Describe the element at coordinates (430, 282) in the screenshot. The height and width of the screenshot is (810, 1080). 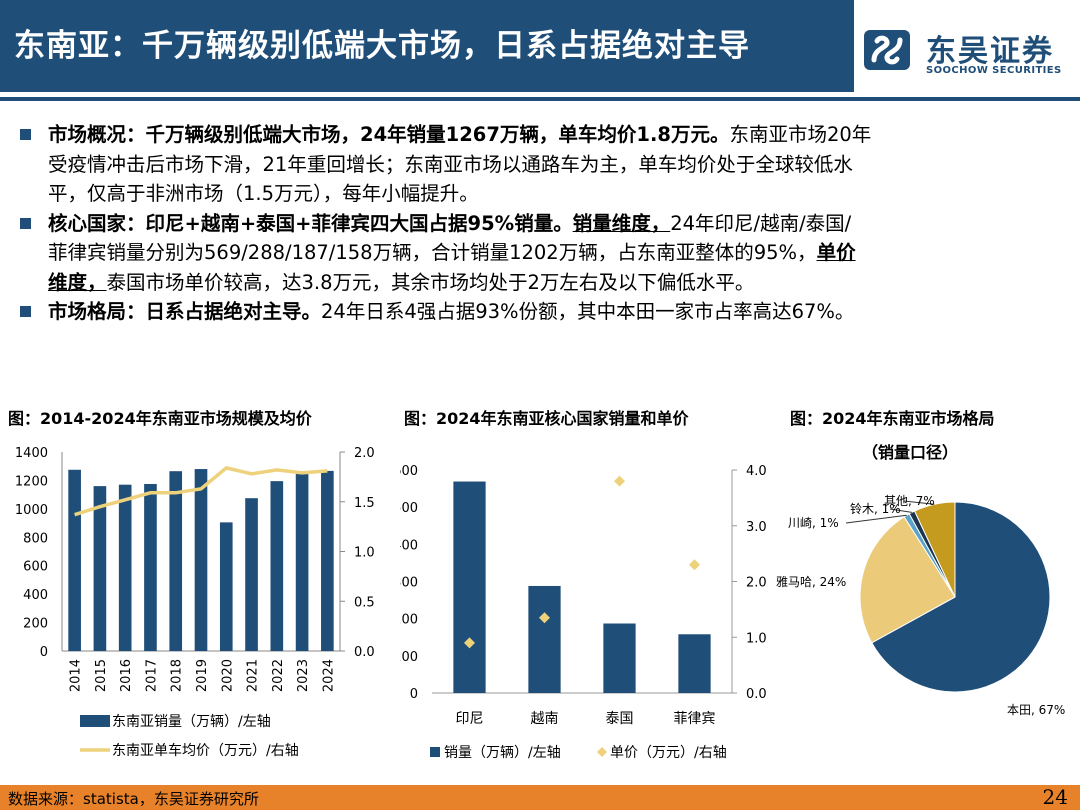
I see `bullet-text: 泰国市场单价较高，达3.8万元，其余市场均处于2万左右及以下偏低水平。` at that location.